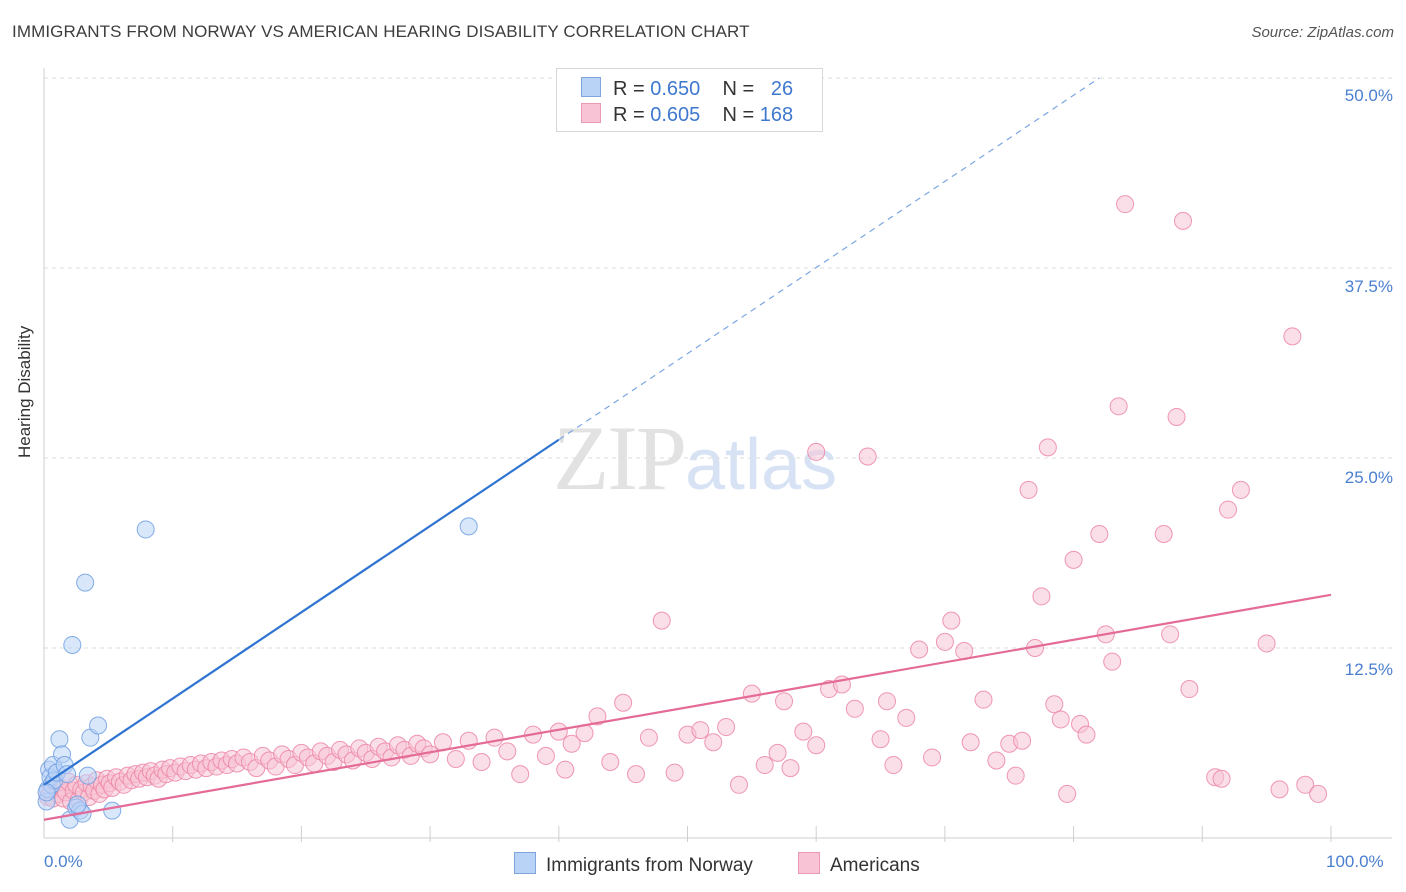 The height and width of the screenshot is (892, 1406). What do you see at coordinates (1355, 861) in the screenshot?
I see `x-tick-label-max: 100.0%` at bounding box center [1355, 861].